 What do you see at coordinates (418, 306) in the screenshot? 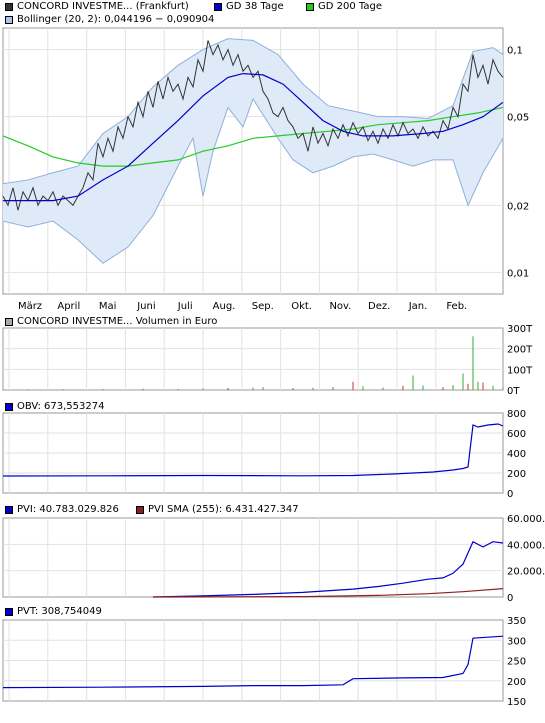
I see `xtick-label-month: Jan.` at bounding box center [418, 306].